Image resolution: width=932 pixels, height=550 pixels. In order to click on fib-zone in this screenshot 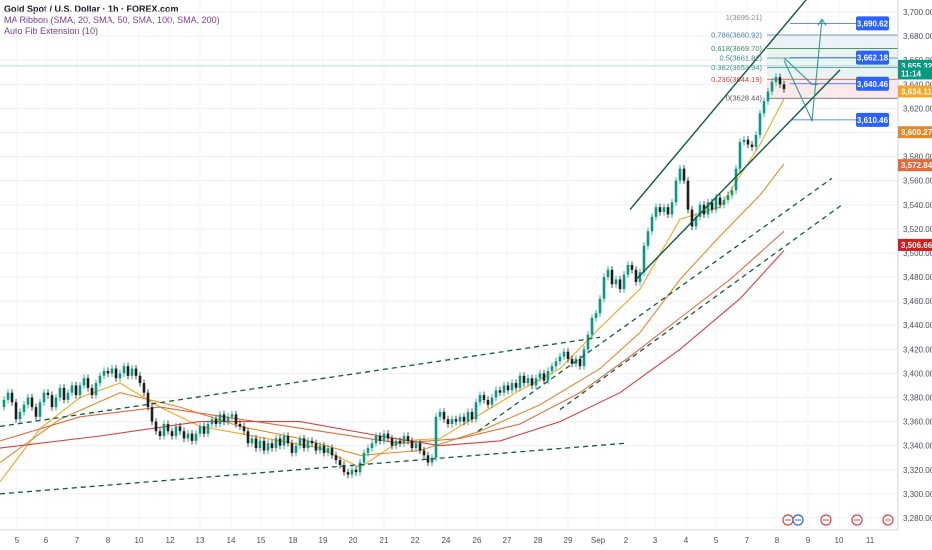, I will do `click(832, 53)`.